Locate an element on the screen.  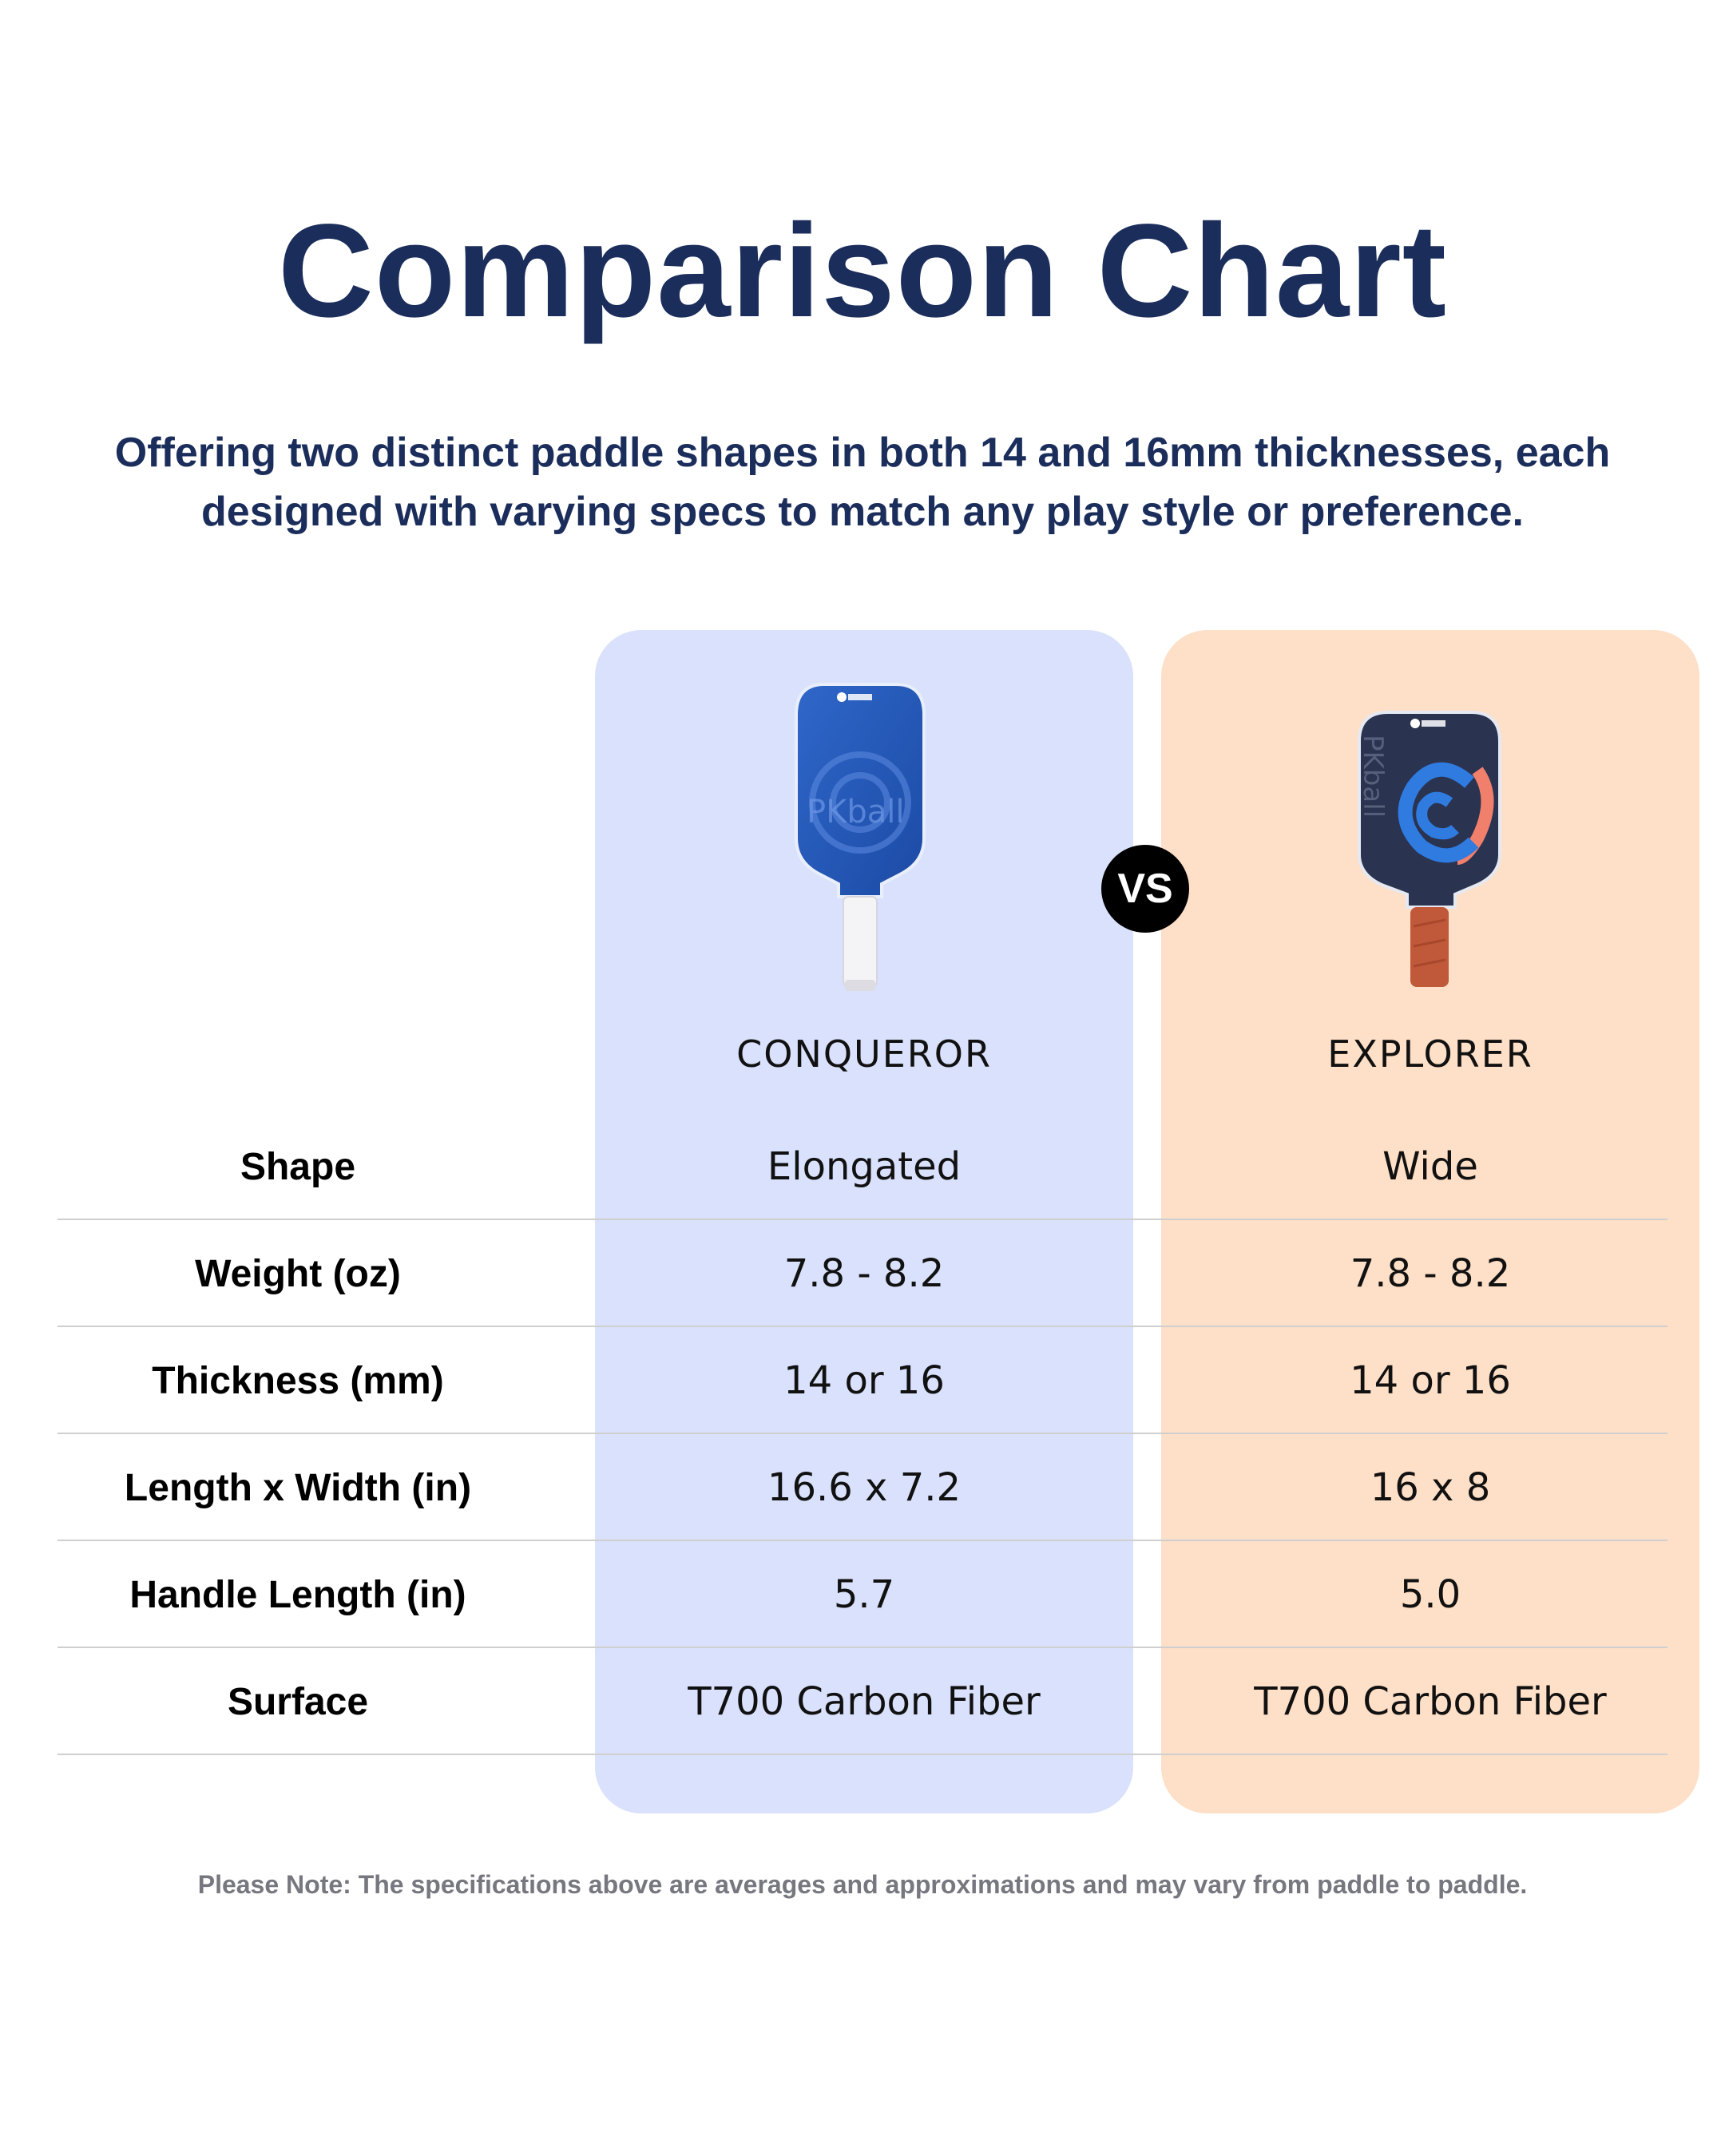
spec-label: Surface is located at coordinates (298, 1701).